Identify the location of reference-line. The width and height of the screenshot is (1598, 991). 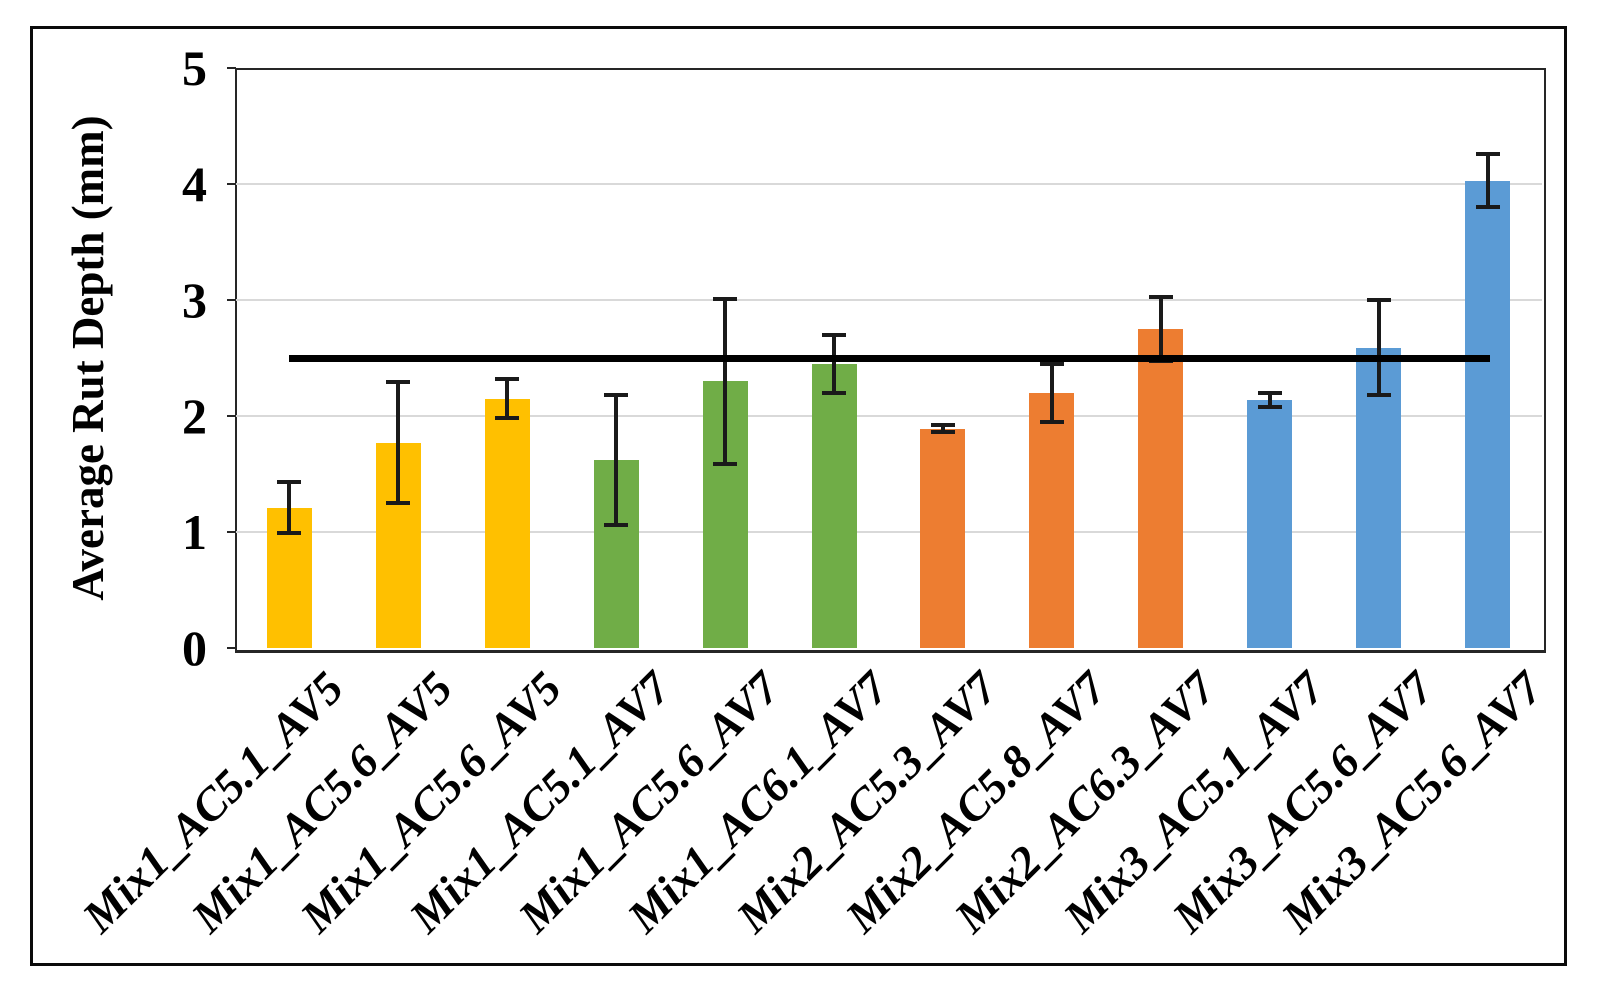
(889, 358).